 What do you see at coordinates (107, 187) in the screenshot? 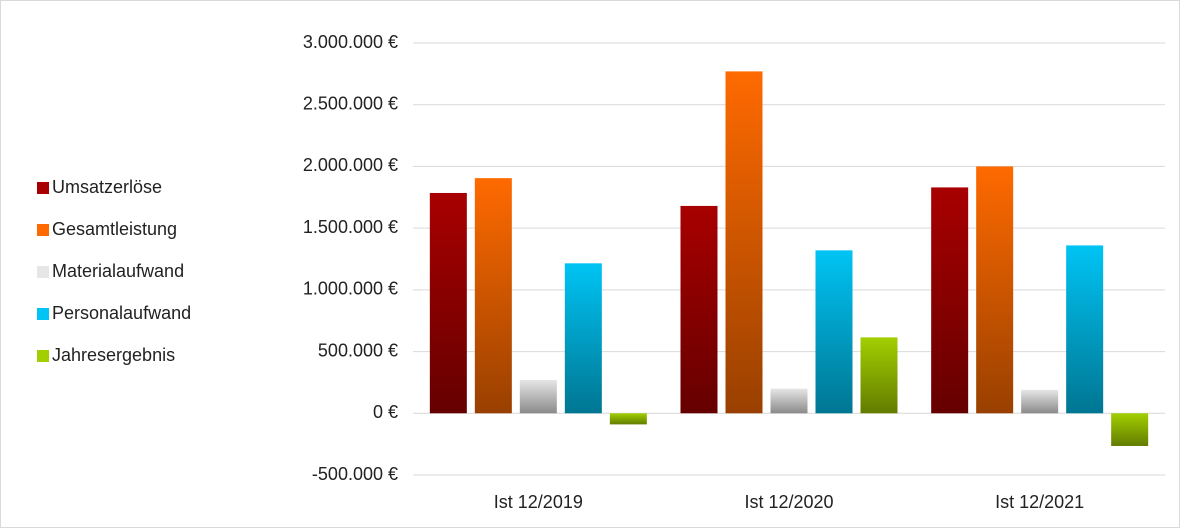
I see `legend-label: Umsatzerlöse` at bounding box center [107, 187].